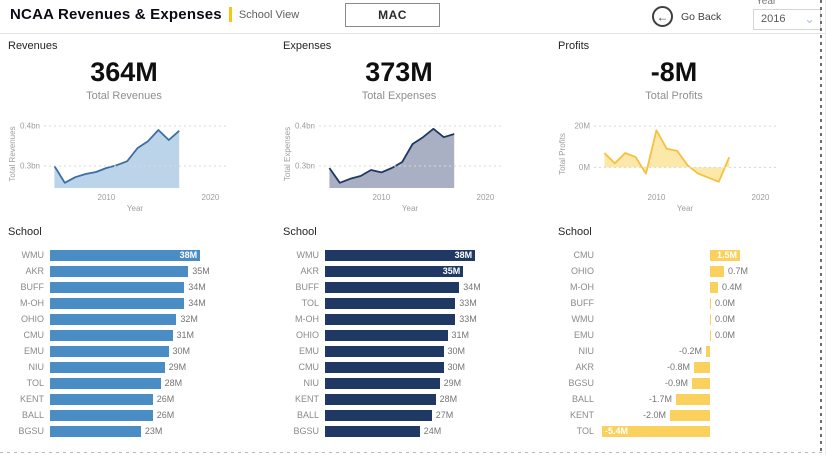  I want to click on bar-value-label: 0.0M, so click(725, 302).